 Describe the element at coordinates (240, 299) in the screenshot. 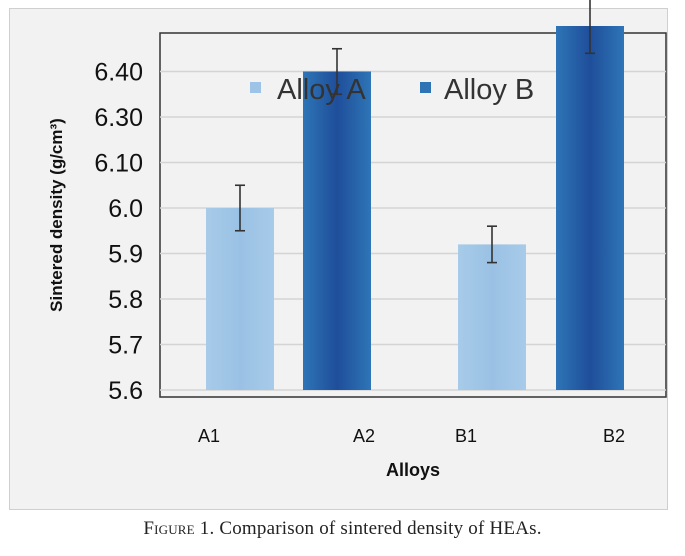

I see `bar-a1` at that location.